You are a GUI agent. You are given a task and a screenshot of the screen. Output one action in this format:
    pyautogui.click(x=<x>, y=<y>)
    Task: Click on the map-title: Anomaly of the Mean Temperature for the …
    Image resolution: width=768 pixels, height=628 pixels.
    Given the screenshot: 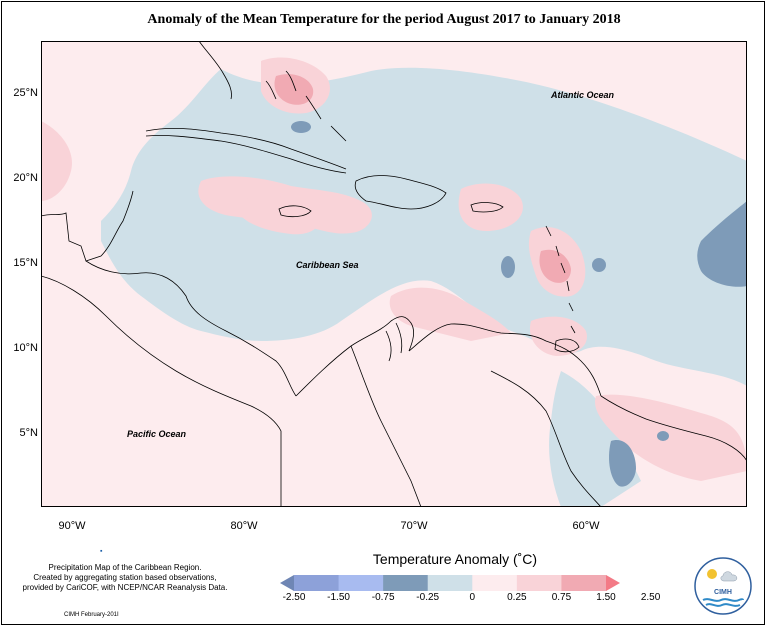 What is the action you would take?
    pyautogui.click(x=384, y=19)
    